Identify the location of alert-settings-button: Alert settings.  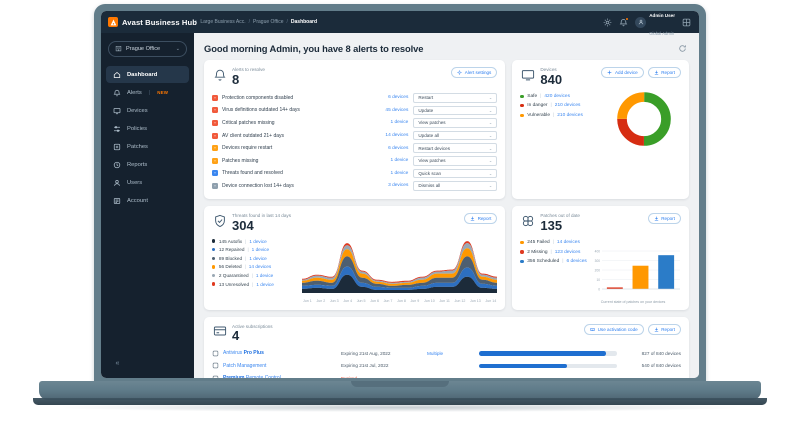
(474, 72).